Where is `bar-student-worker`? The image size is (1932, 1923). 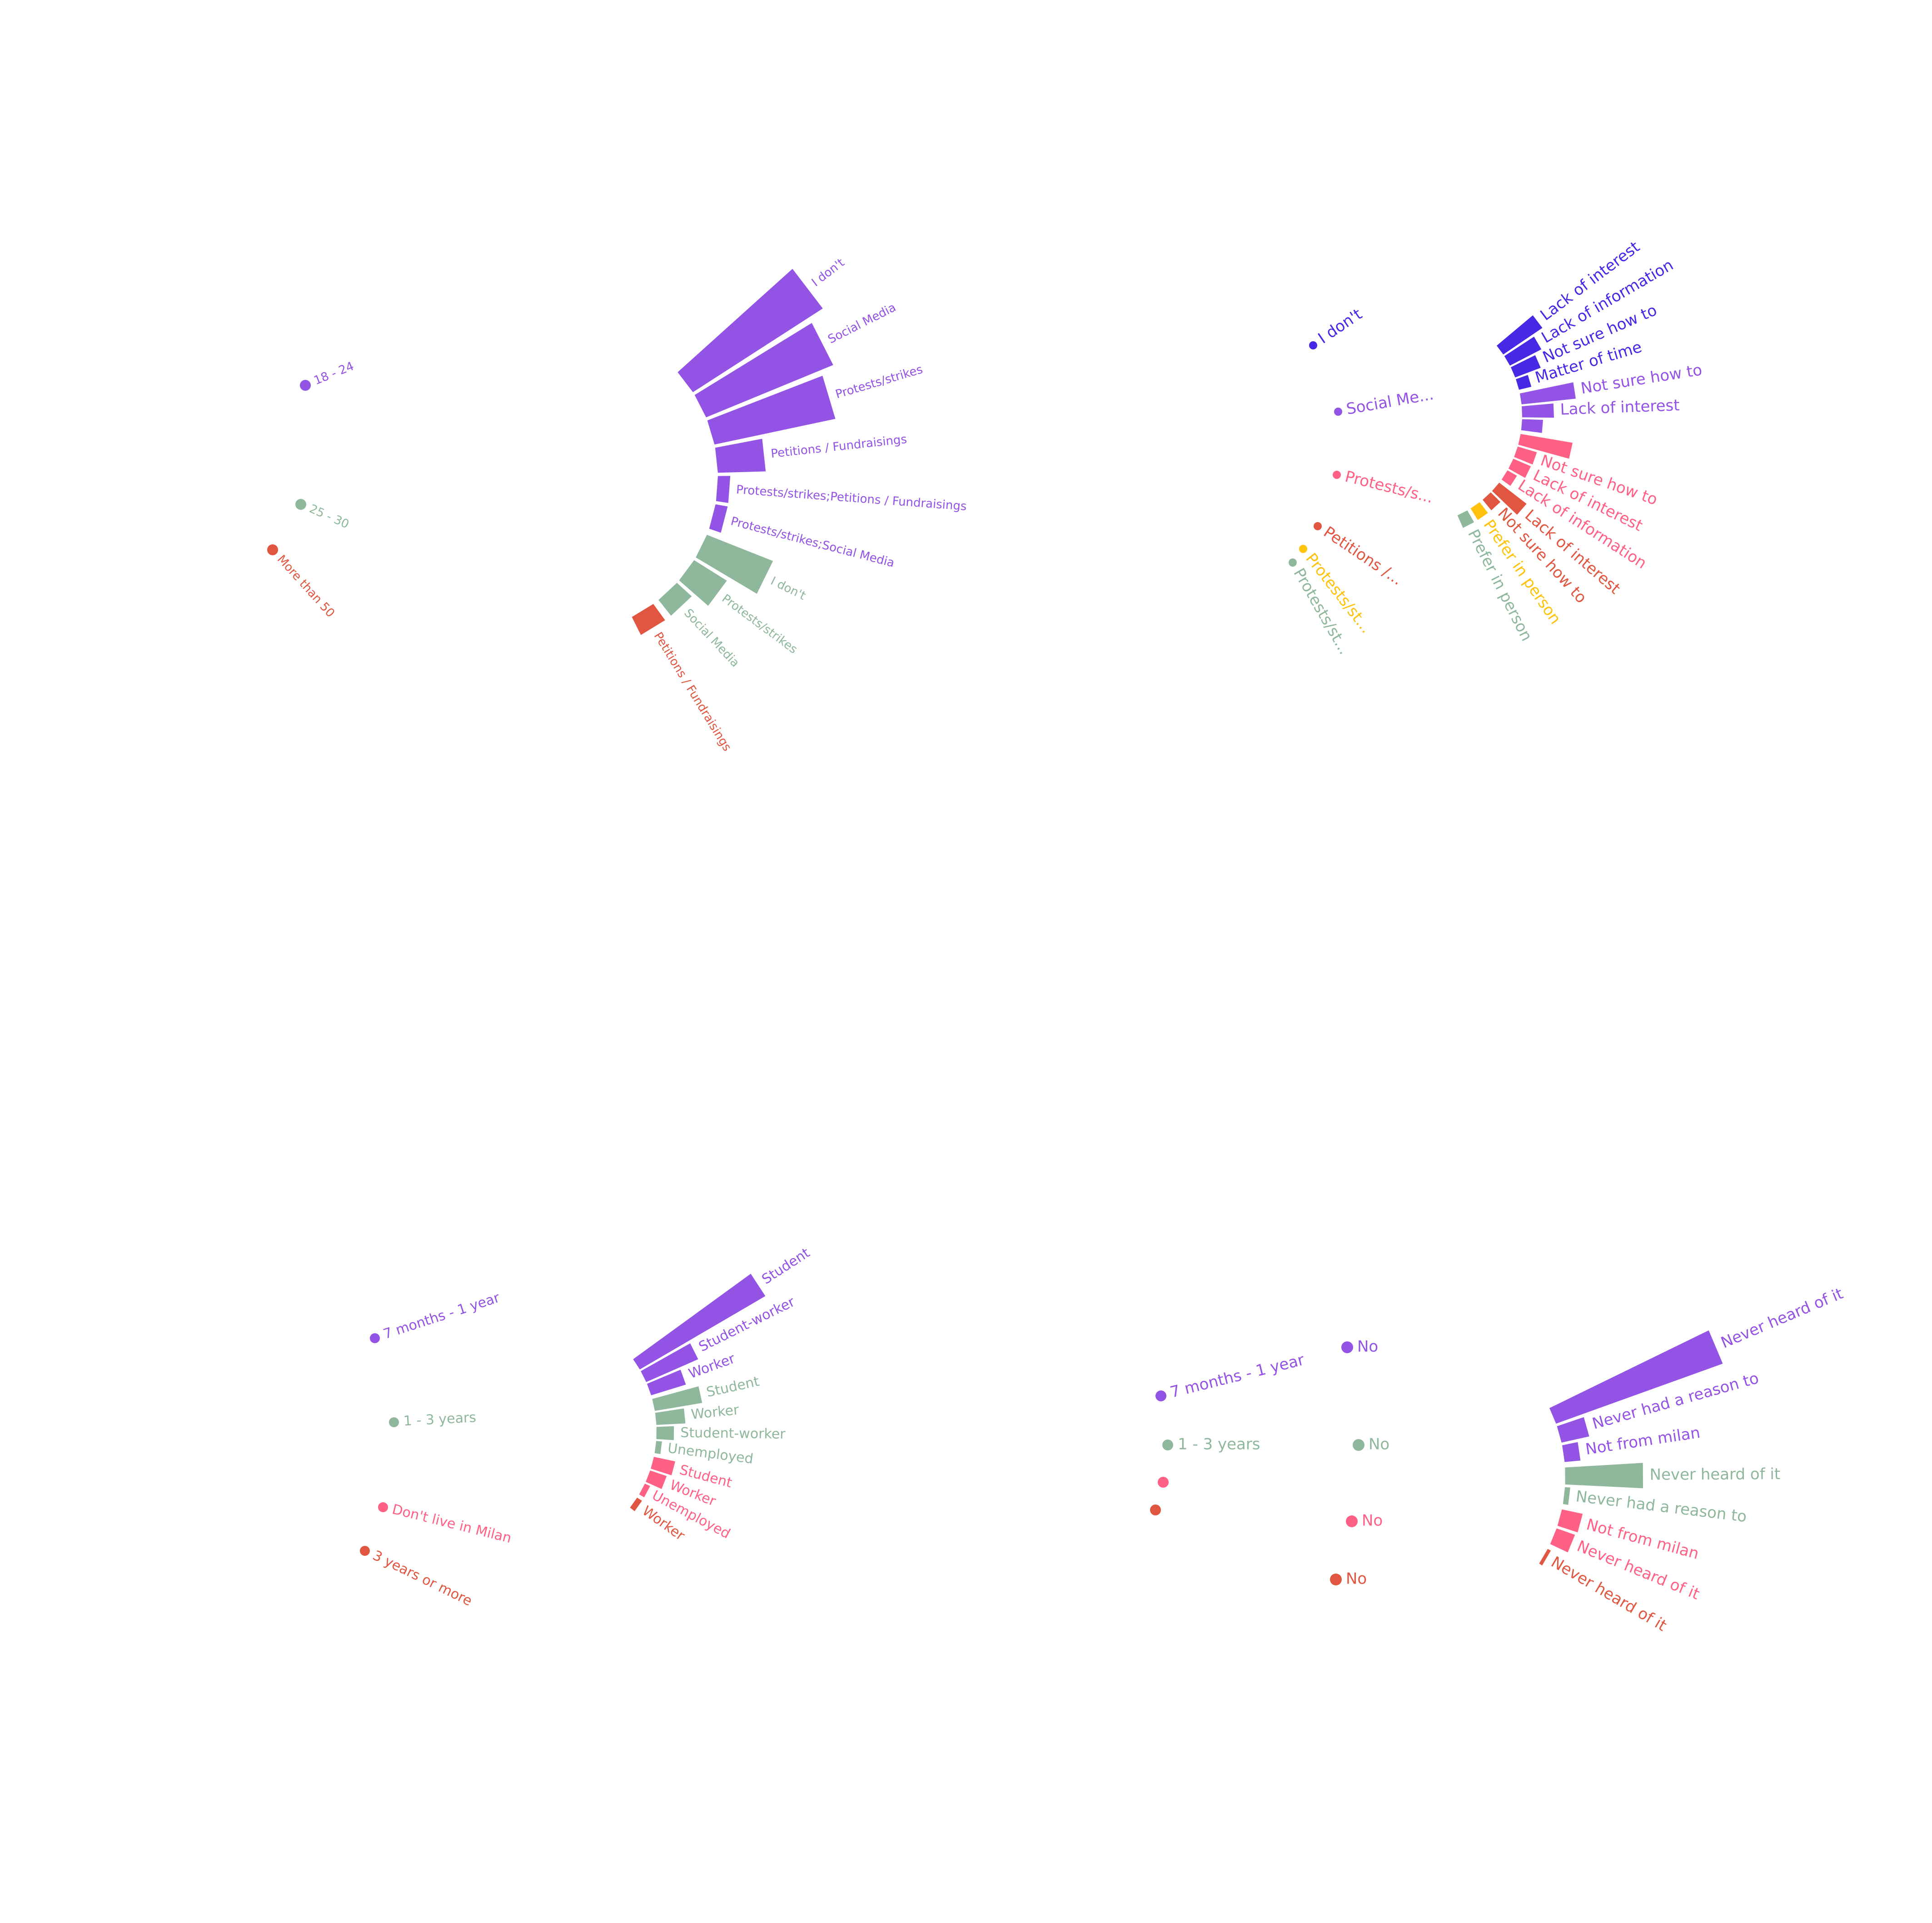 bar-student-worker is located at coordinates (665, 1433).